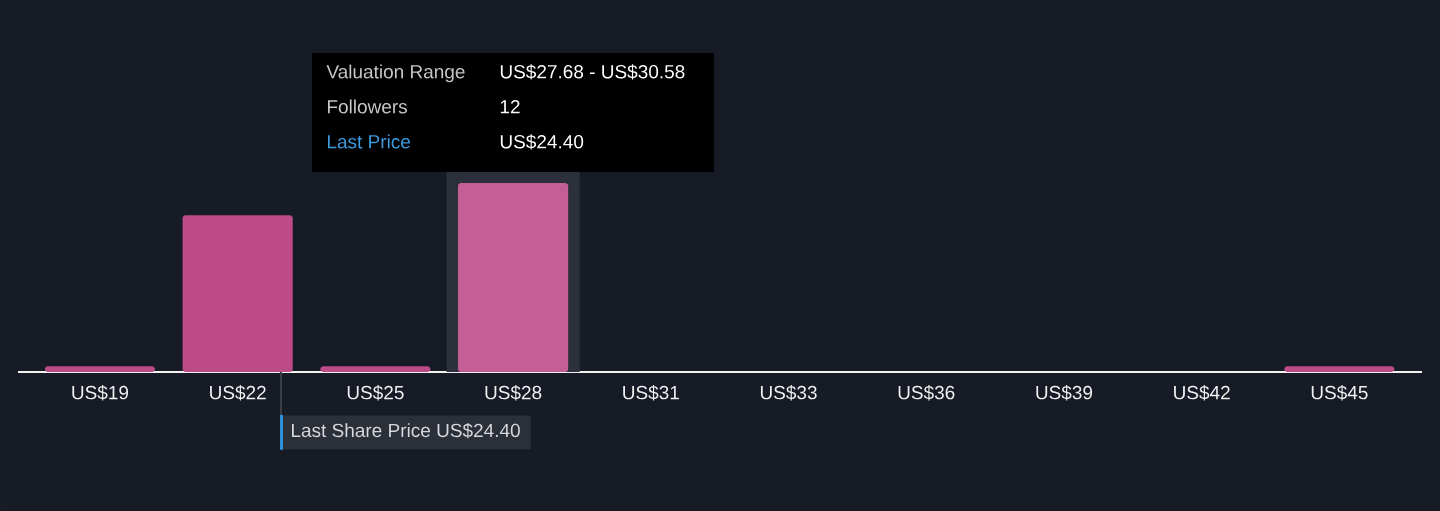  I want to click on x-tick-label: US$19, so click(100, 393).